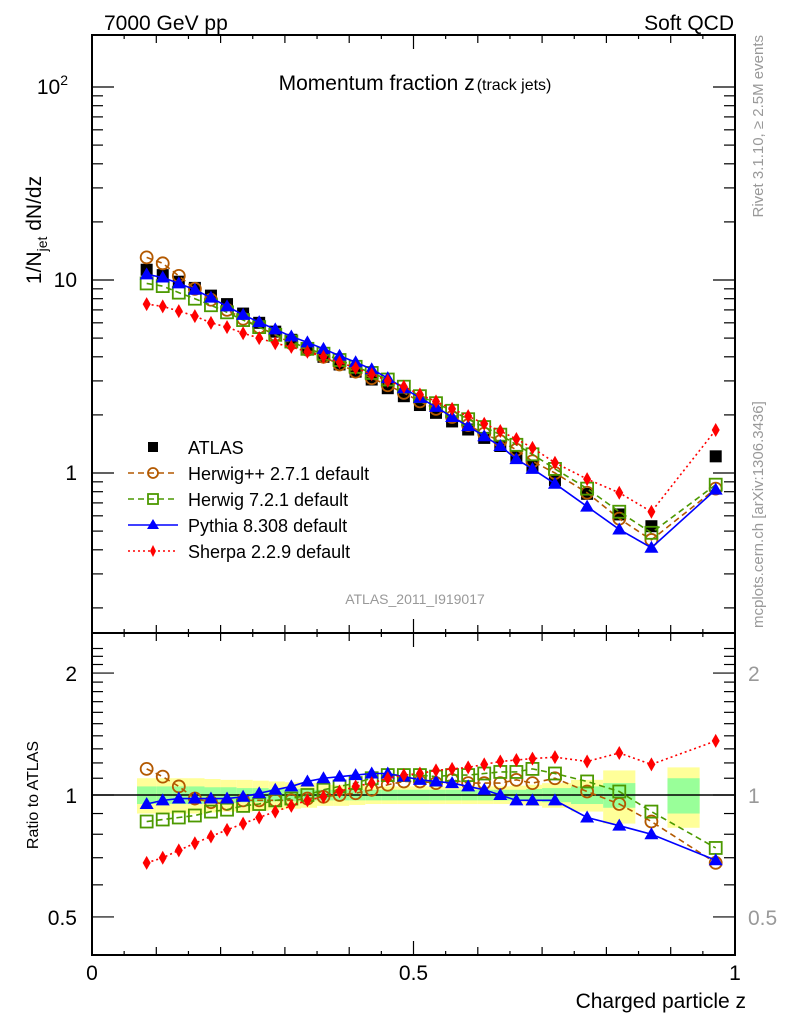 The image size is (786, 1024). I want to click on ratio-y-tick-label-right: 0.5, so click(762, 918).